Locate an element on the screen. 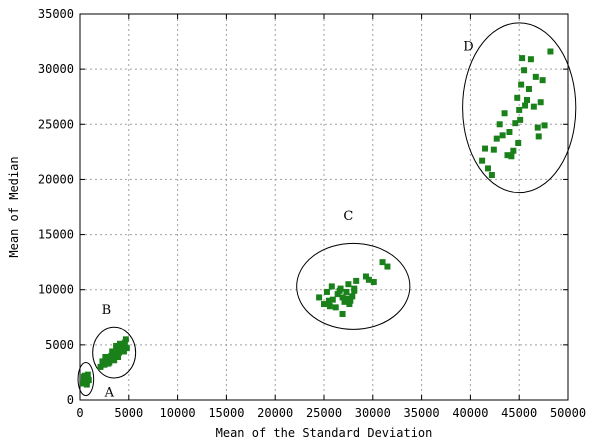  x-tick-label: 40000 is located at coordinates (470, 413).